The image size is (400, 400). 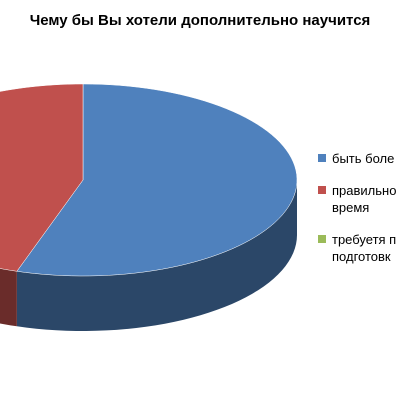 What do you see at coordinates (364, 199) in the screenshot?
I see `legend-label: правильно время` at bounding box center [364, 199].